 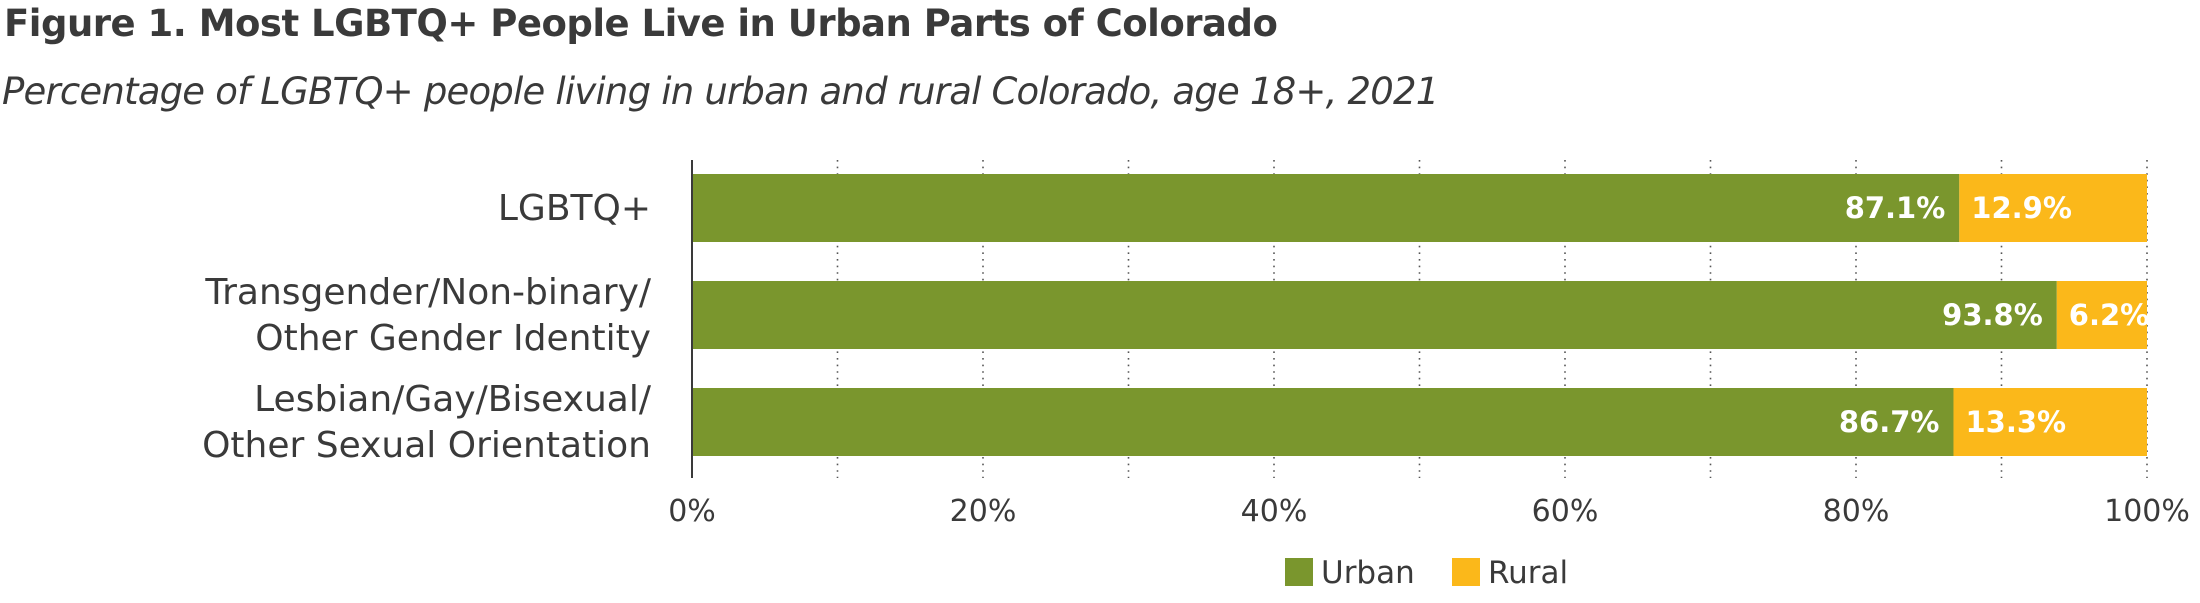 I want to click on category-label: Lesbian/Gay/Bisexual/, so click(x=453, y=399).